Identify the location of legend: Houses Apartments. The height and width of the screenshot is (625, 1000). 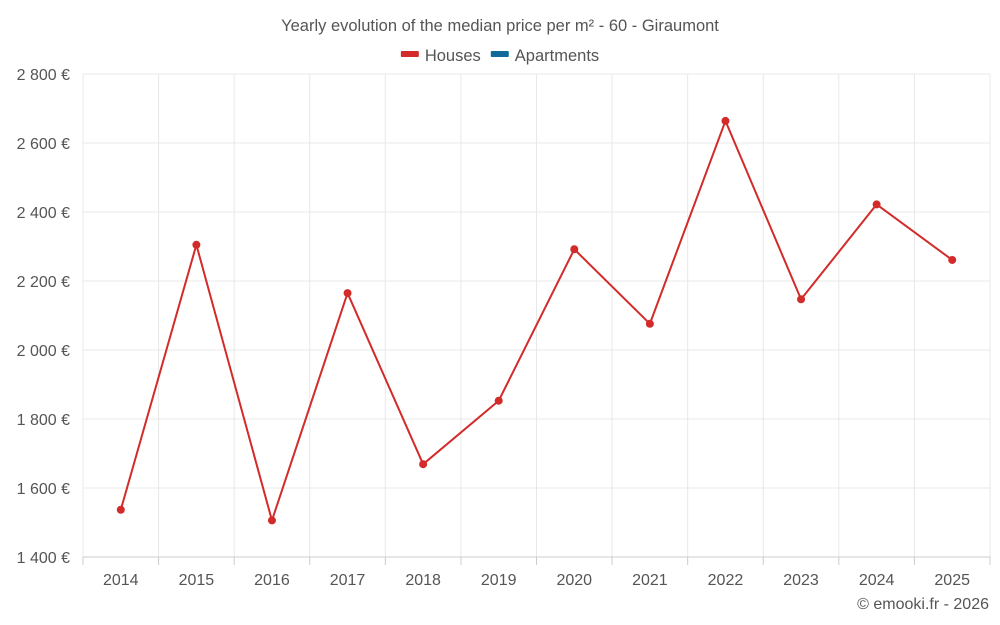
(499, 56).